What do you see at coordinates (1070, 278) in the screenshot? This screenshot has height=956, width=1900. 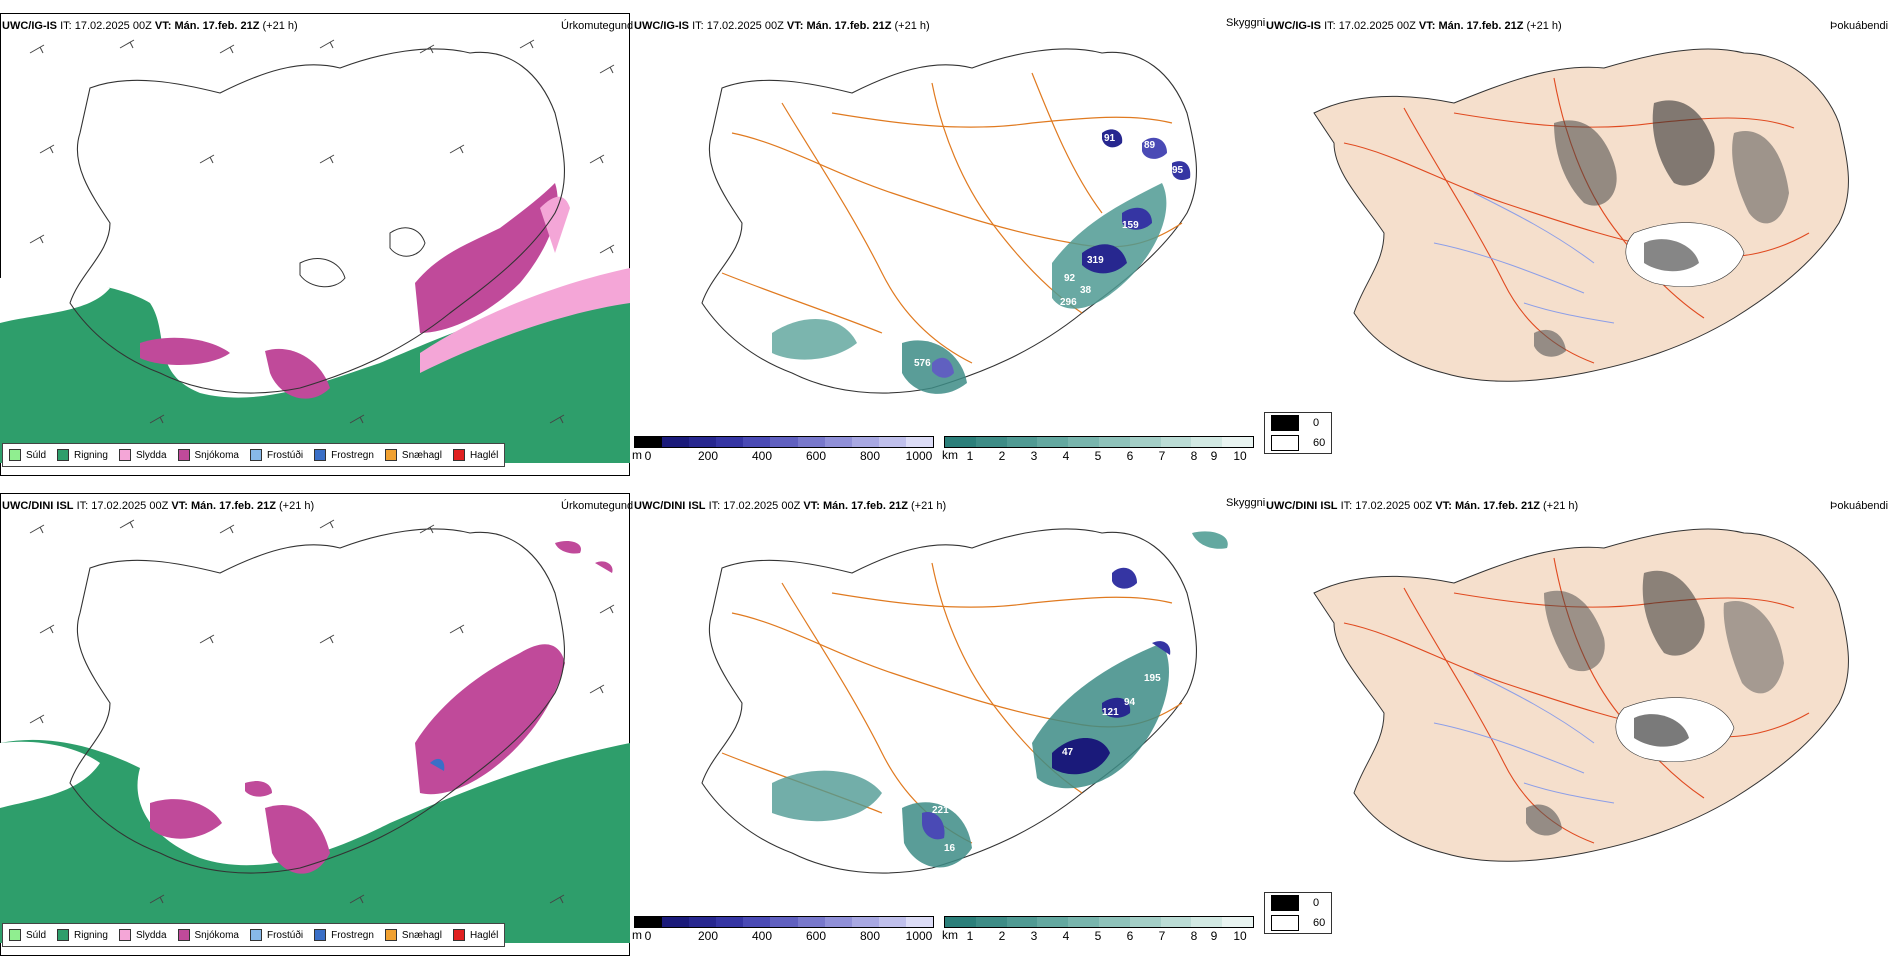 I see `vis-value: 92` at bounding box center [1070, 278].